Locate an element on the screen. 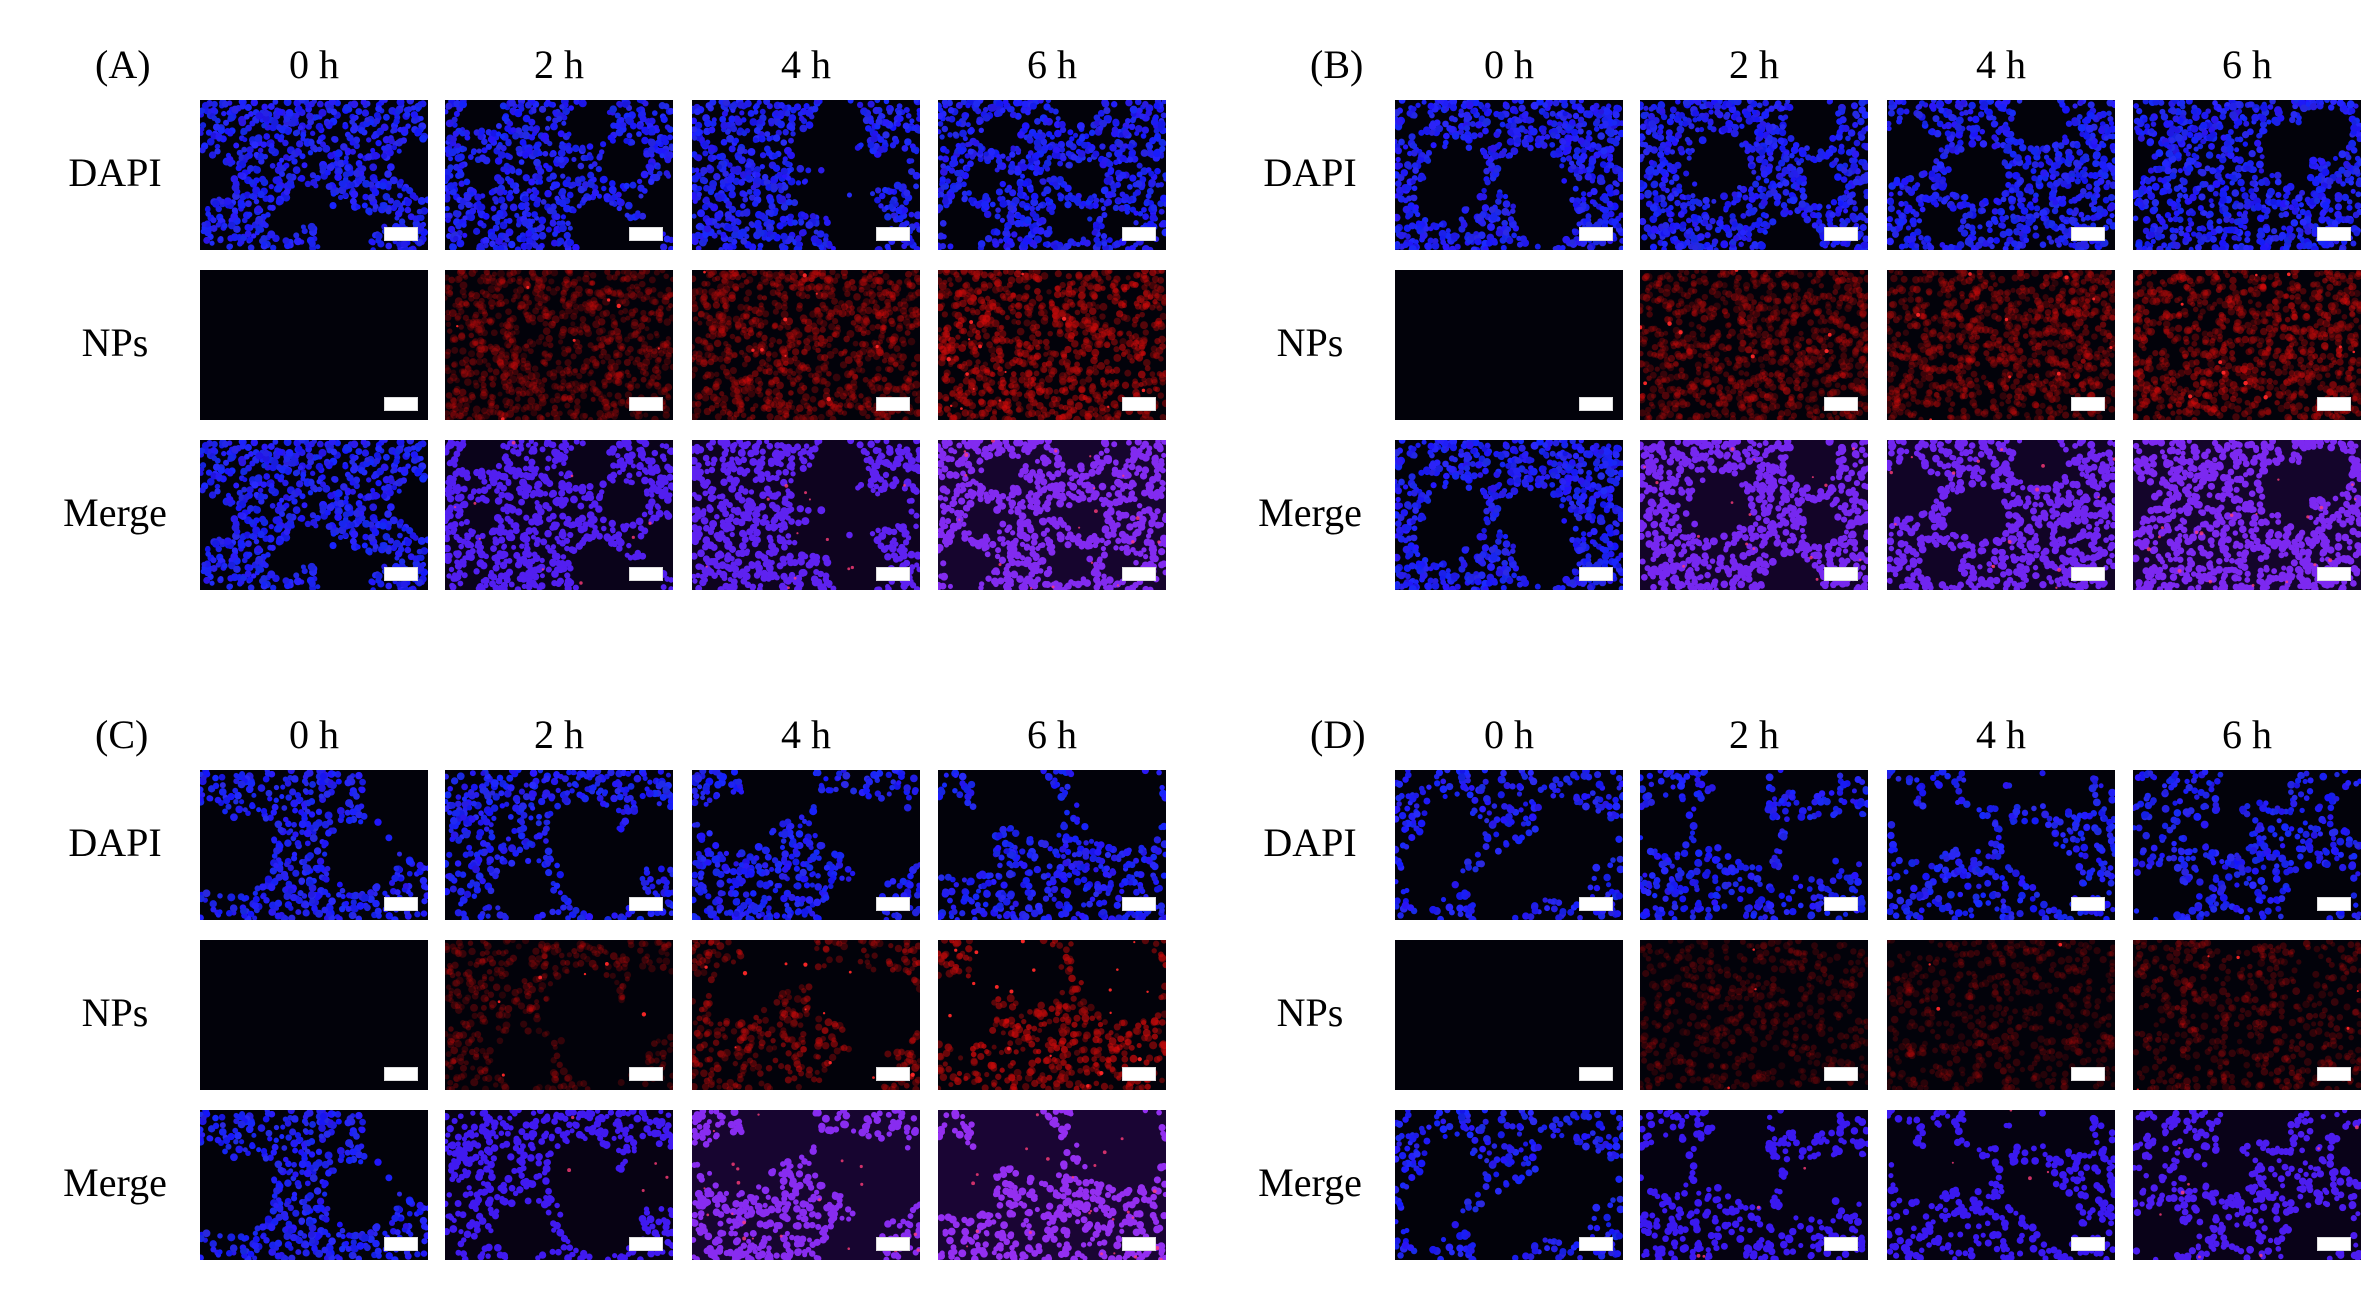  micrograph-nps-0h is located at coordinates (314, 345).